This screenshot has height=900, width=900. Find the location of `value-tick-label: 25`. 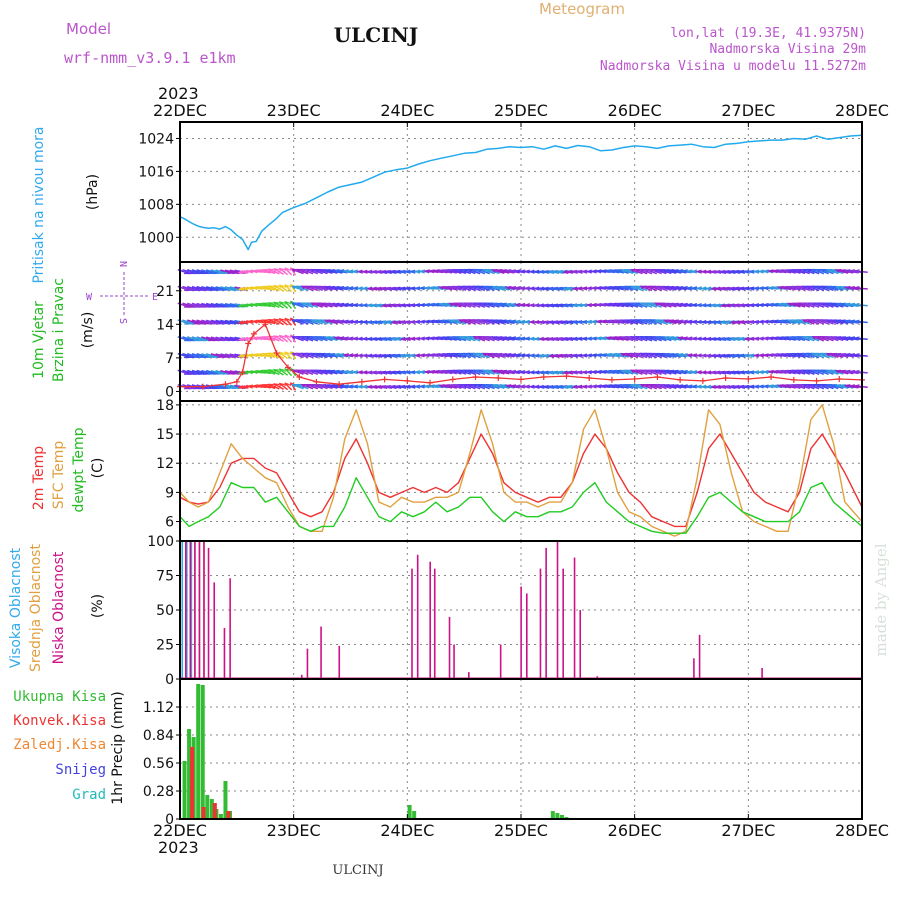

value-tick-label: 25 is located at coordinates (165, 646).